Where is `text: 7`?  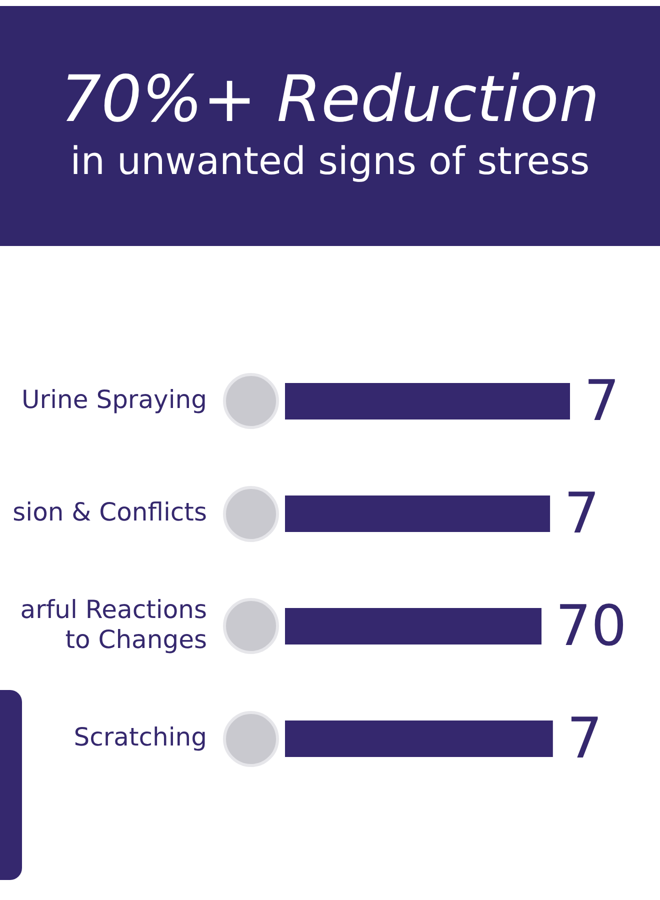 text: 7 is located at coordinates (602, 401).